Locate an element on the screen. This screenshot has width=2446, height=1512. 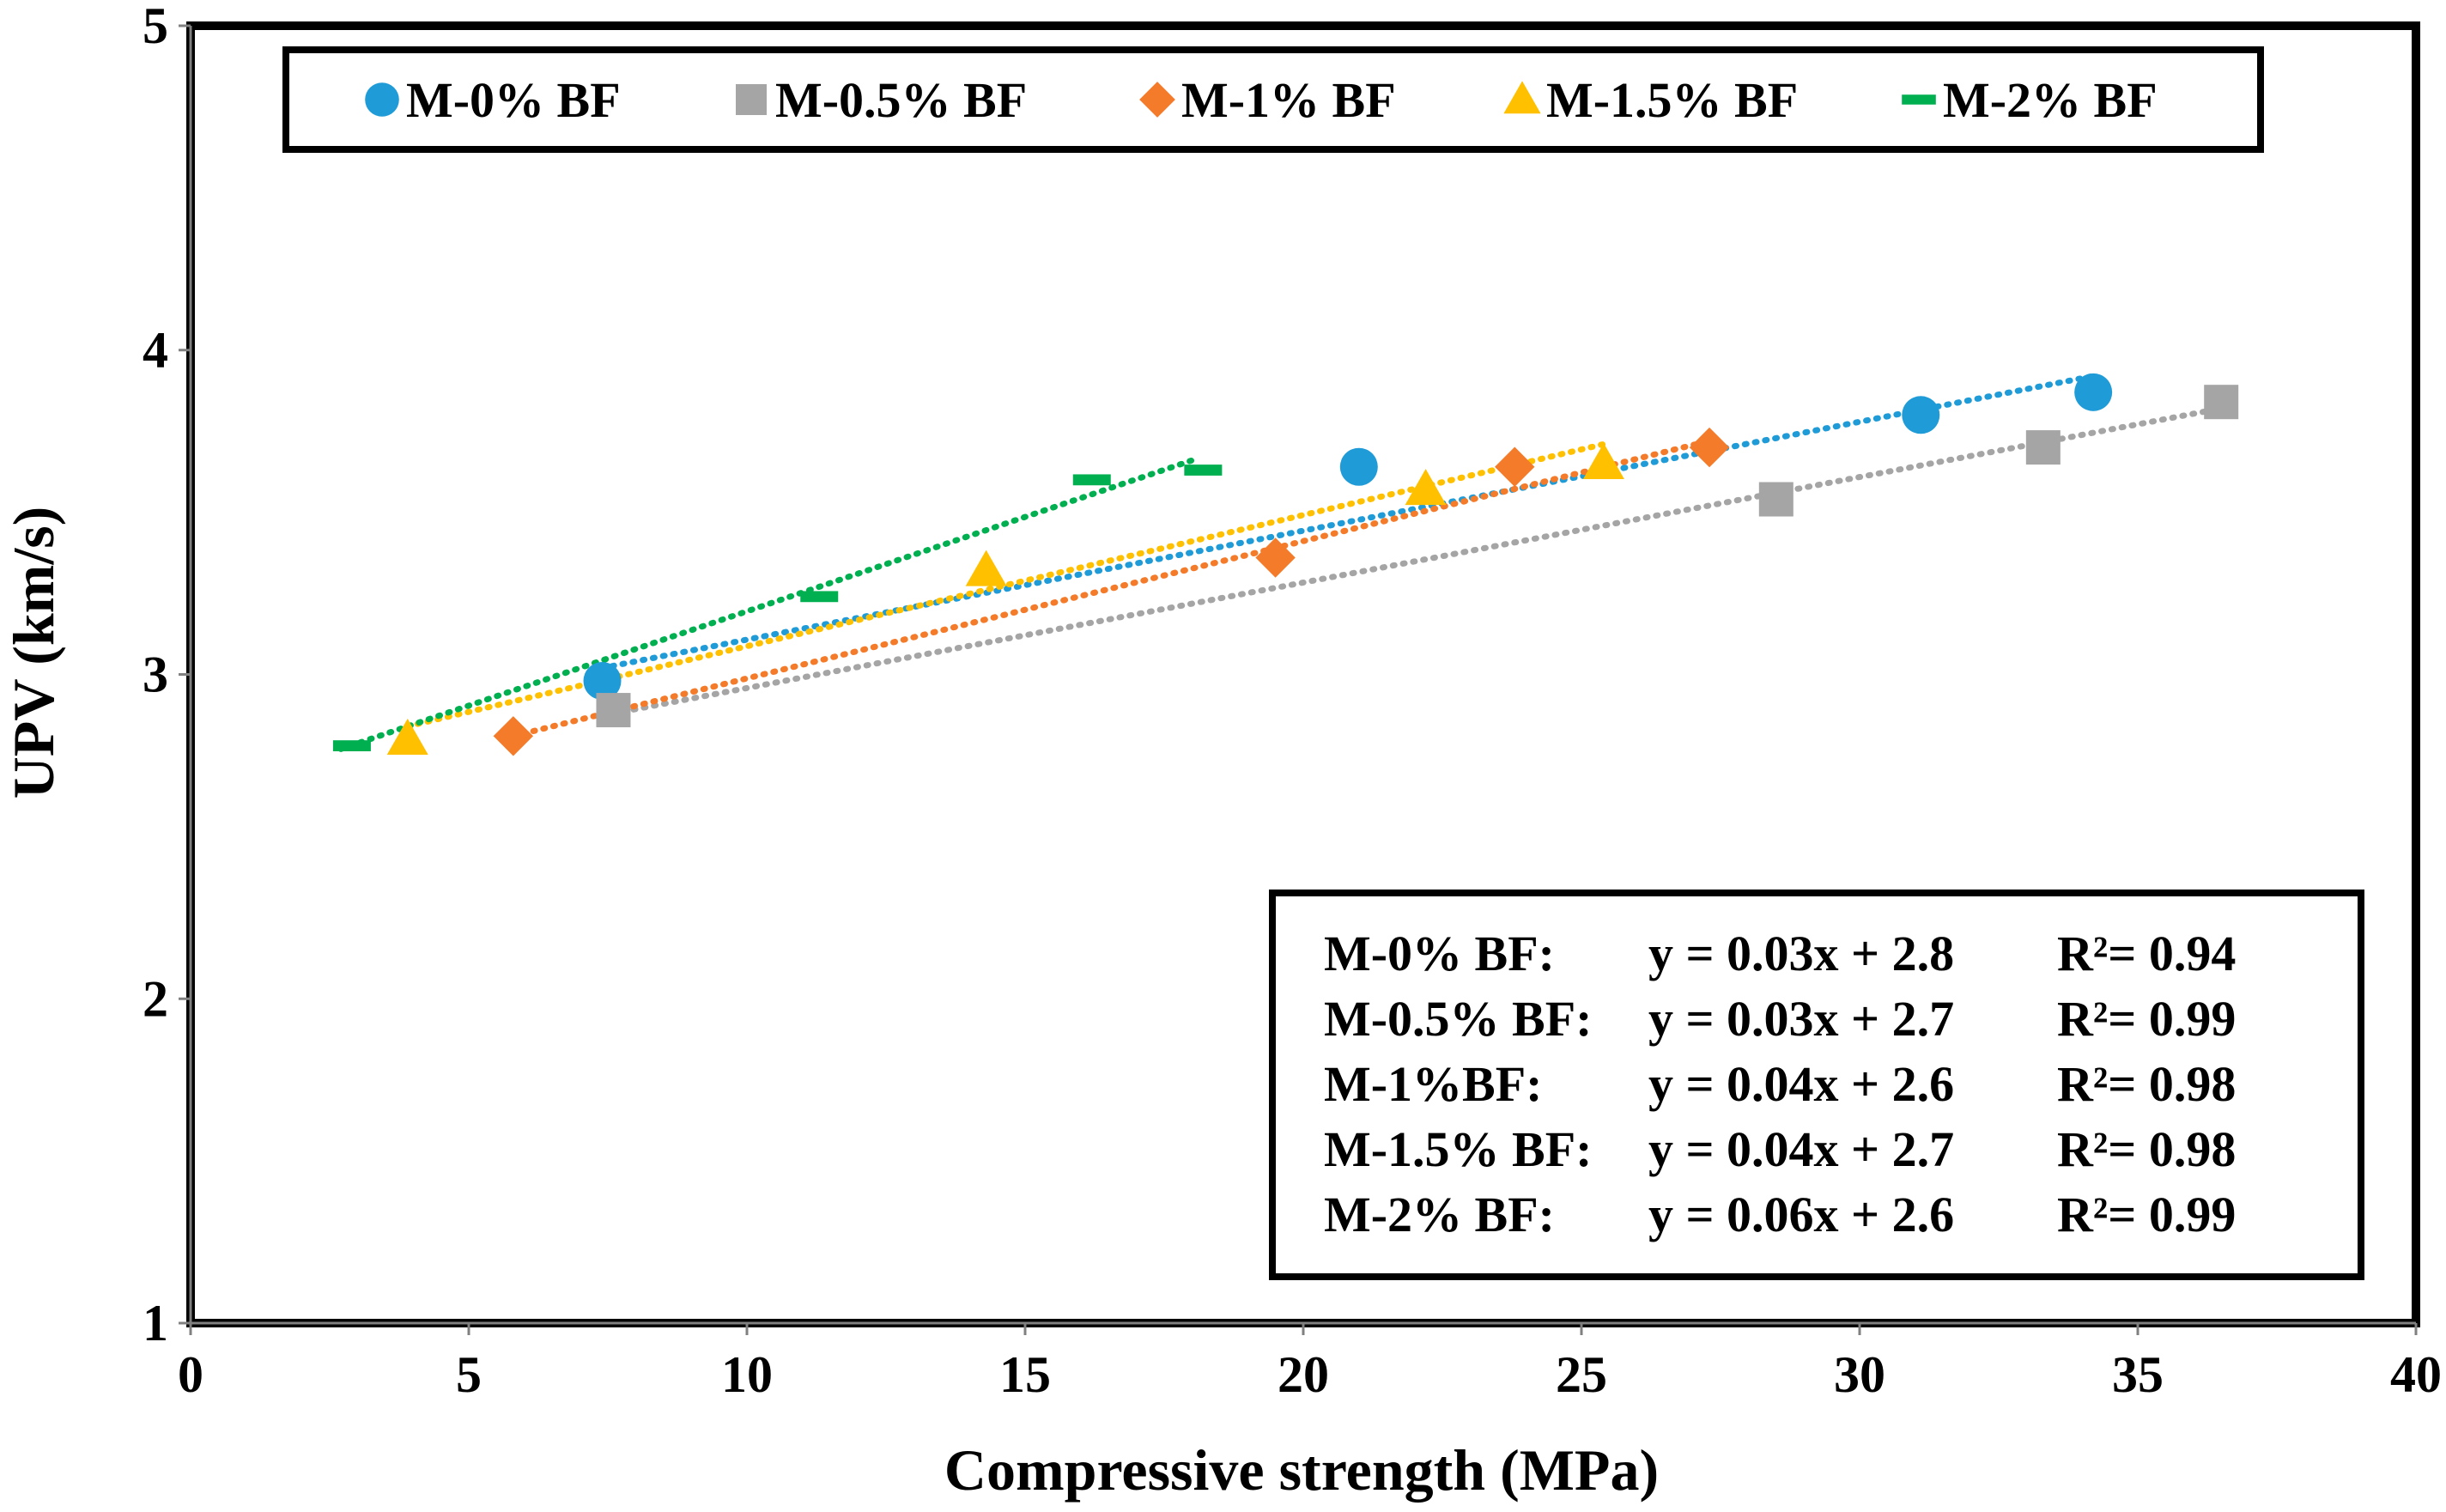
x-tick-label: 35 is located at coordinates (2138, 1374).